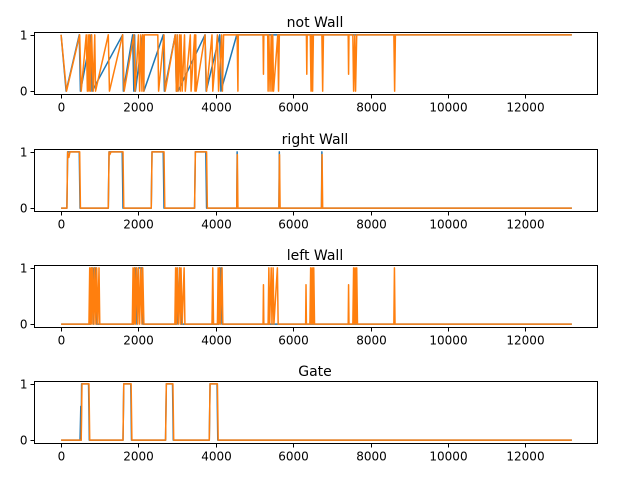 The height and width of the screenshot is (480, 640). I want to click on y-tick-label-not-wall: 1, so click(24, 36).